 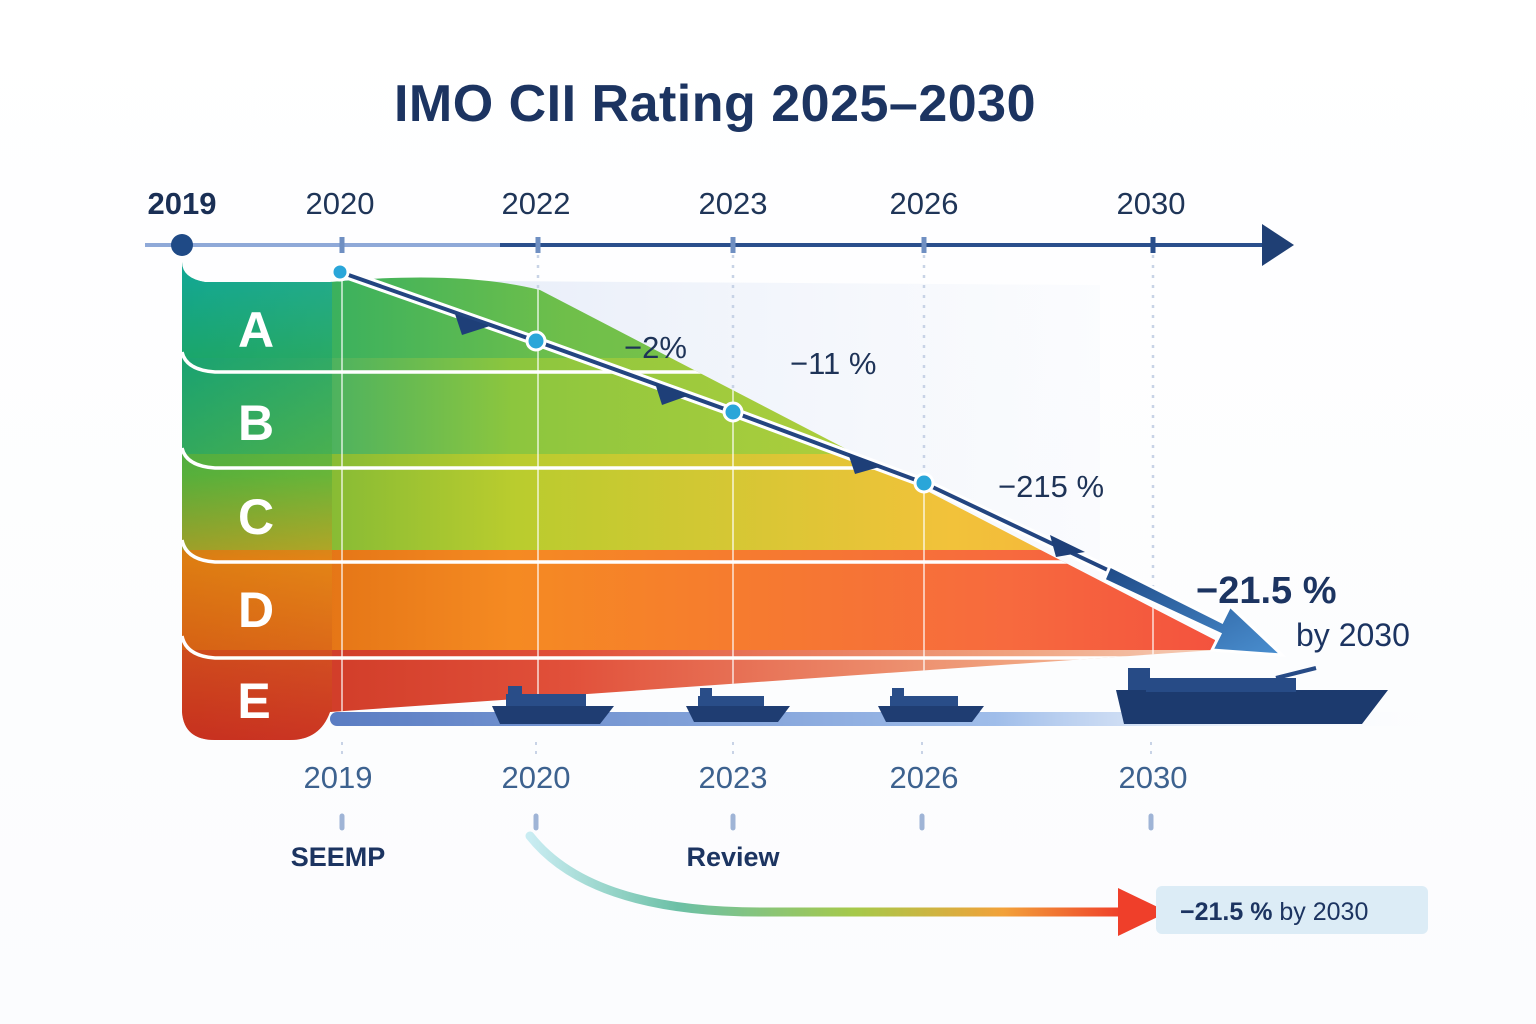 What do you see at coordinates (733, 777) in the screenshot?
I see `bottom-year-label: 2023` at bounding box center [733, 777].